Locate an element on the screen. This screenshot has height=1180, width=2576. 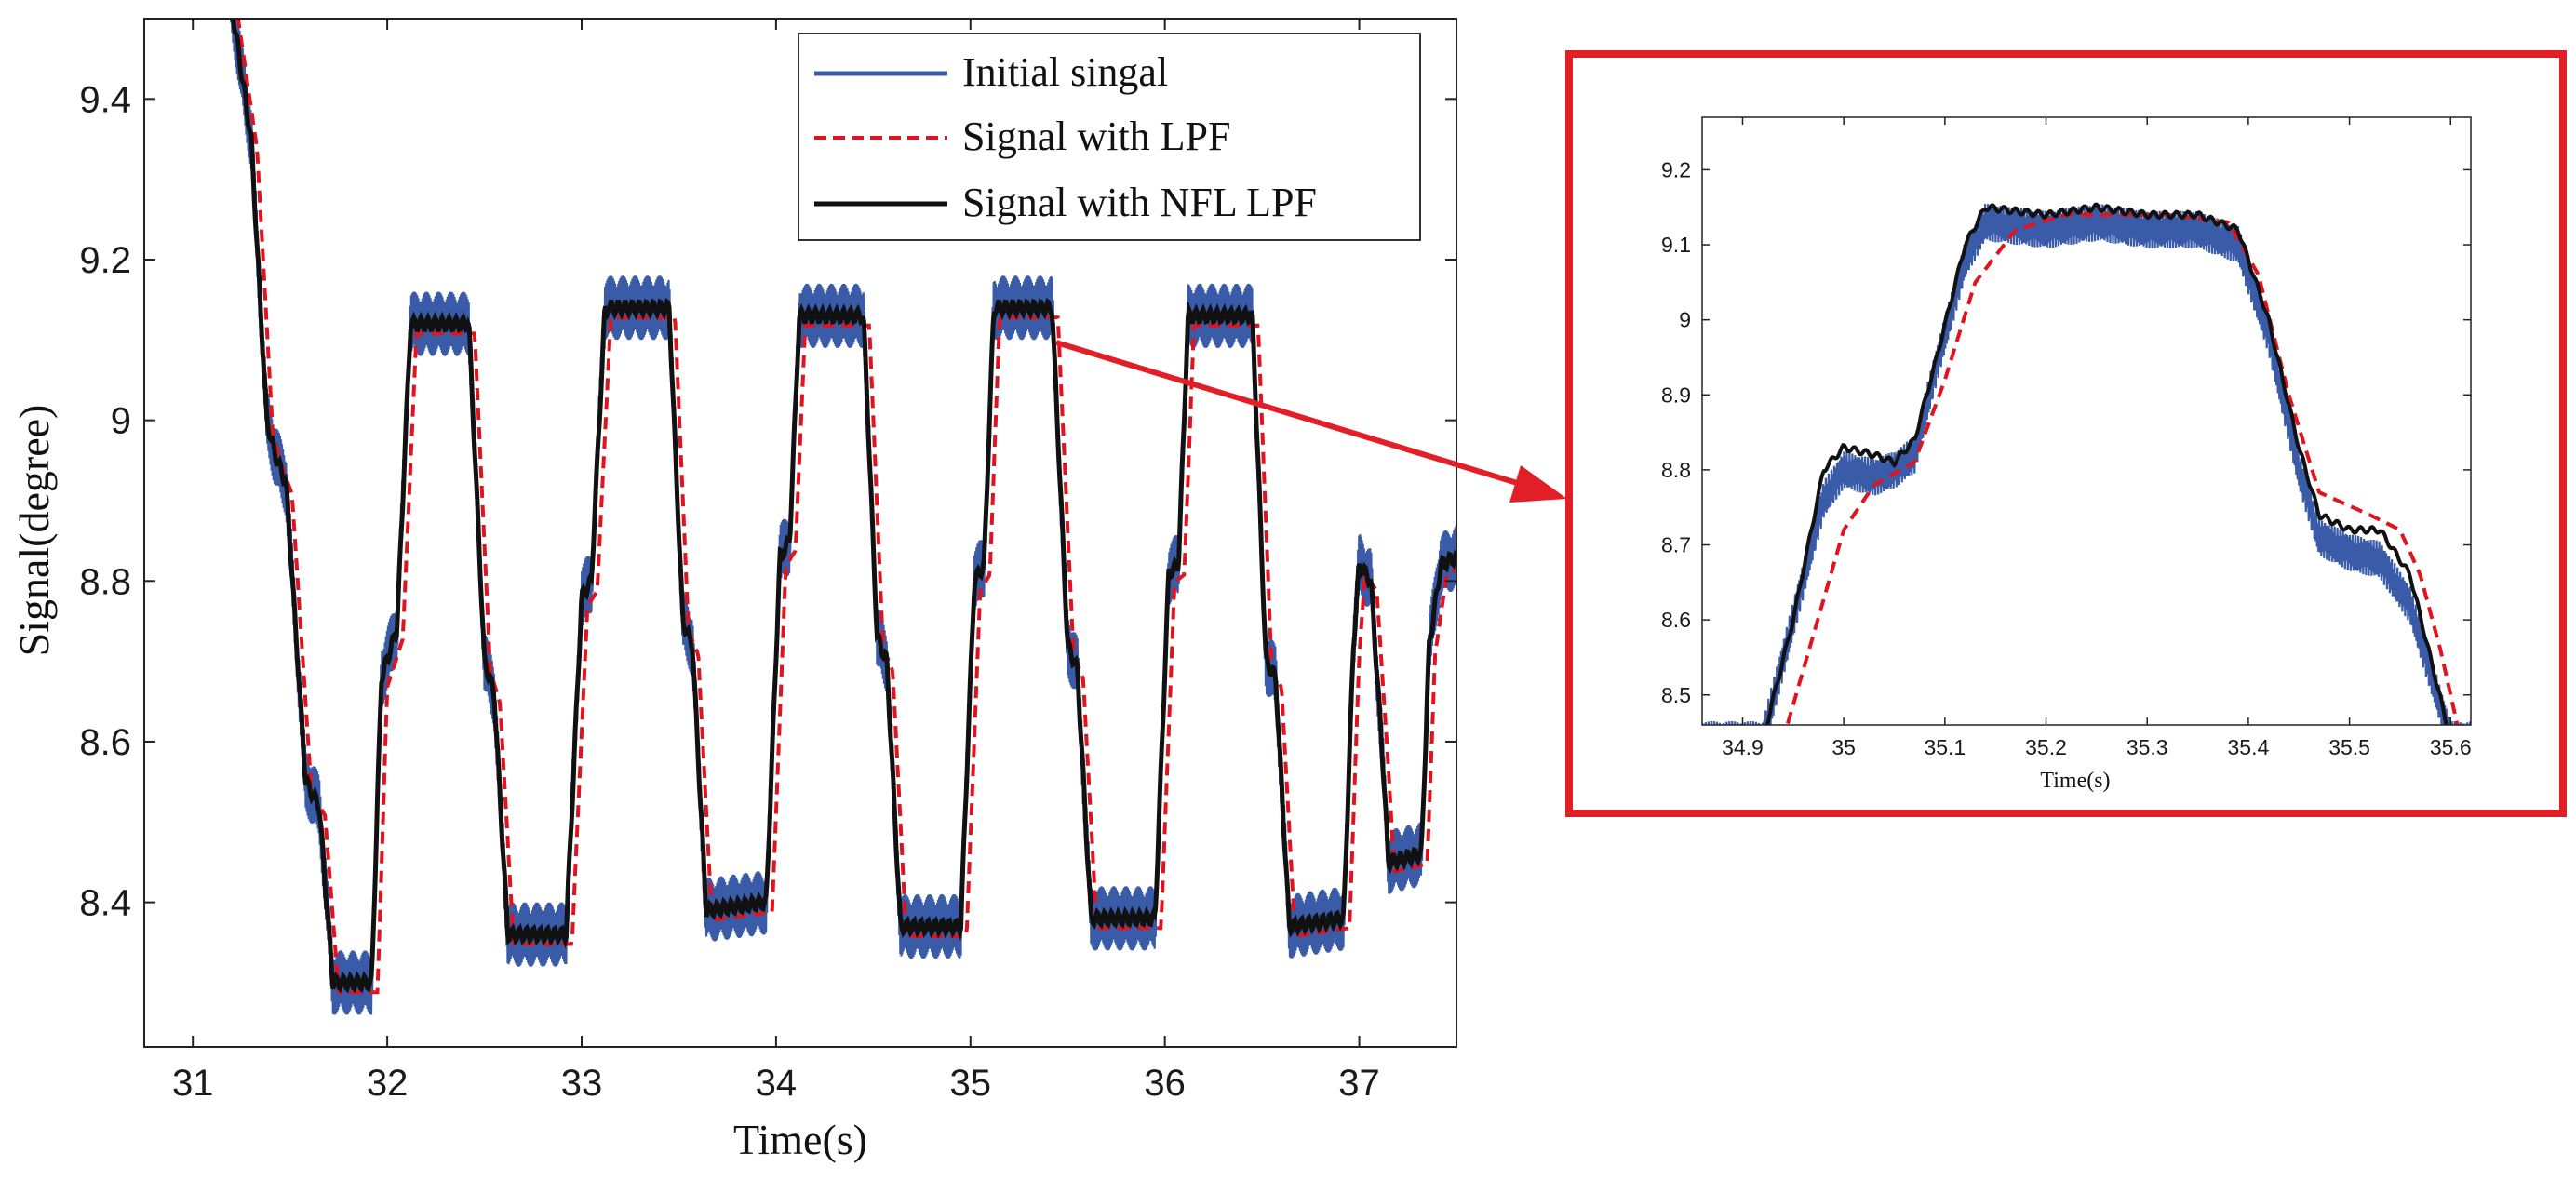
zoom-x-tick-label: 34.9 is located at coordinates (1743, 747).